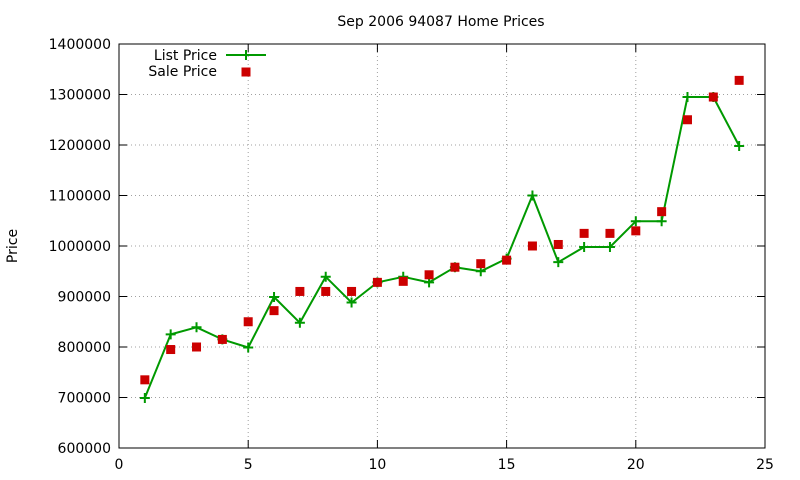 Image resolution: width=800 pixels, height=480 pixels. Describe the element at coordinates (377, 465) in the screenshot. I see `x-tick-label: 10` at that location.